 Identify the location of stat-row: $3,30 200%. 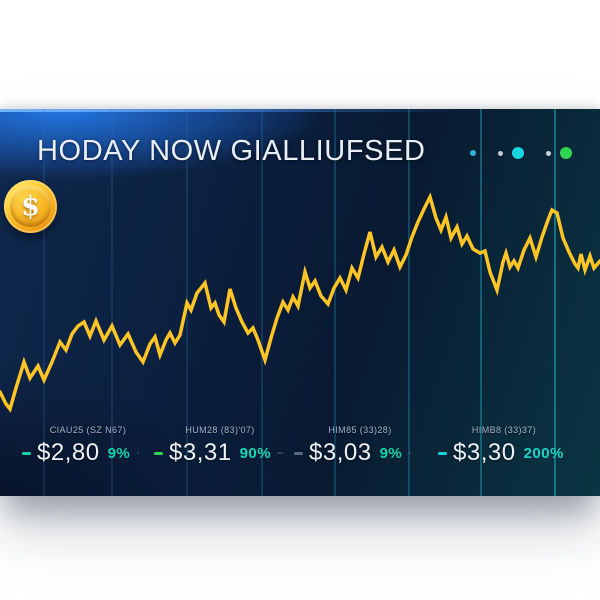
(504, 453).